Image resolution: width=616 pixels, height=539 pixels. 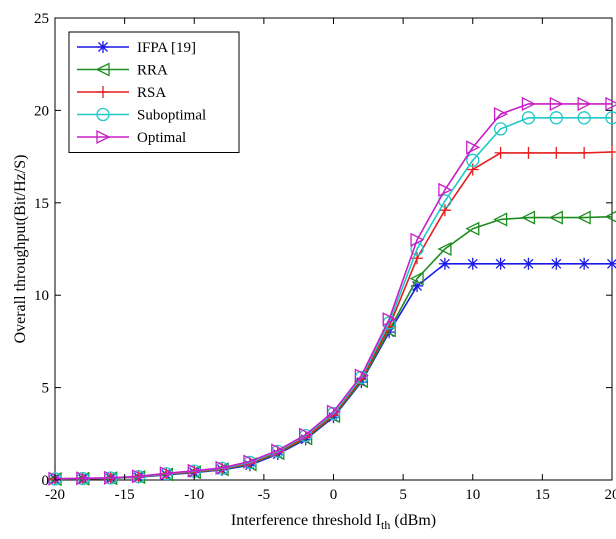 What do you see at coordinates (20, 249) in the screenshot?
I see `y-axis-label: Overall throughput(Bit/Hz/S)` at bounding box center [20, 249].